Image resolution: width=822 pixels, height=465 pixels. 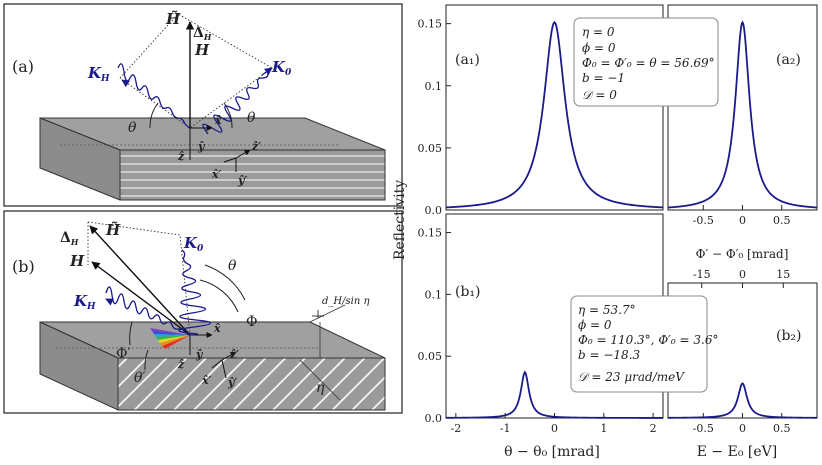 I want to click on ylabel-reflectivity: Reflectivity, so click(x=400, y=220).